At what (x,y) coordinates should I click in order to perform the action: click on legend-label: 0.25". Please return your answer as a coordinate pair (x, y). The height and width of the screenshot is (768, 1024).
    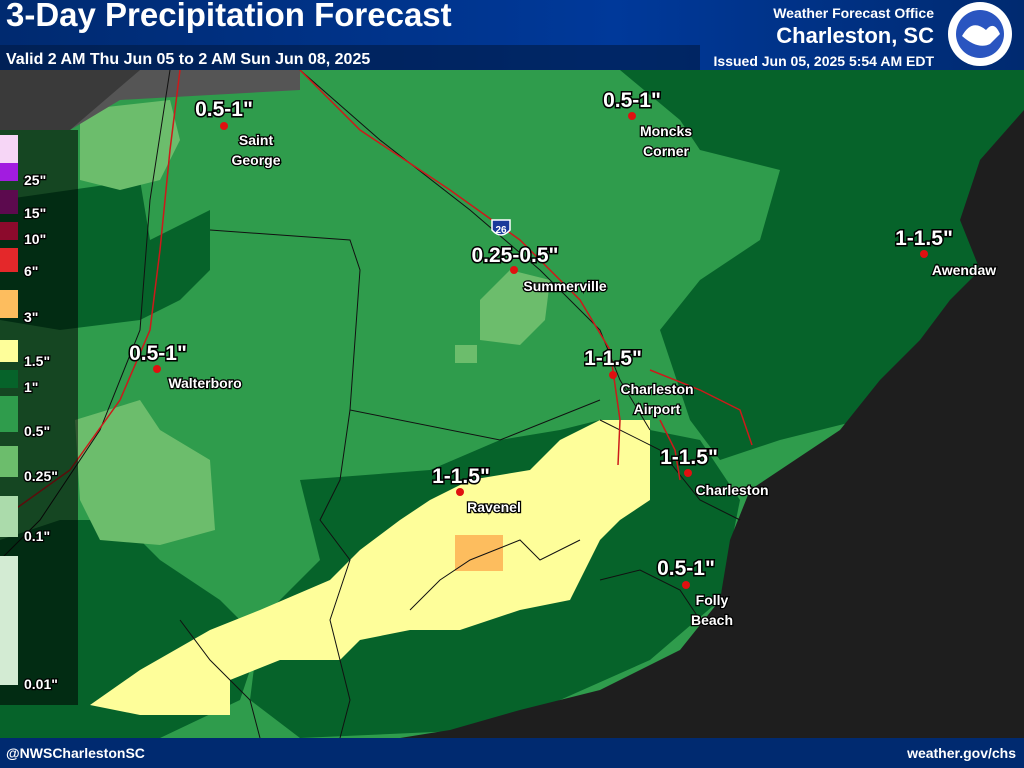
    Looking at the image, I should click on (41, 476).